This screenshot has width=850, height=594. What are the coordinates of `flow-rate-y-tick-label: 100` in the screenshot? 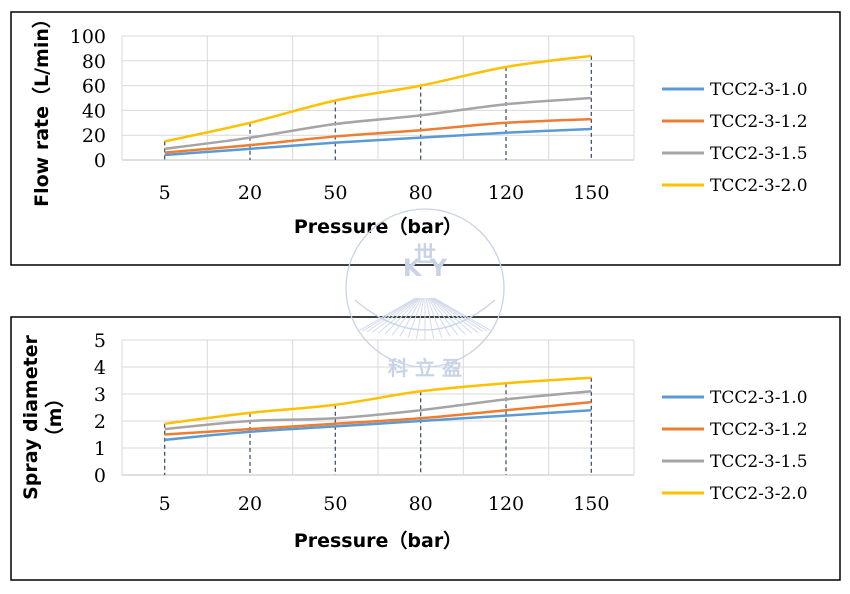 It's located at (88, 37).